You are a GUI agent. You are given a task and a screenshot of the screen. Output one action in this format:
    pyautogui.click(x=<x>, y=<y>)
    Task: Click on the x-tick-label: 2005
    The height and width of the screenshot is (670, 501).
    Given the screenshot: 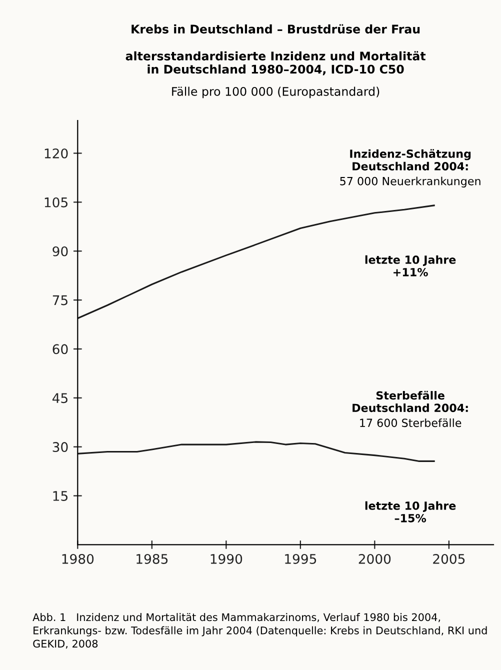 What is the action you would take?
    pyautogui.click(x=449, y=559)
    